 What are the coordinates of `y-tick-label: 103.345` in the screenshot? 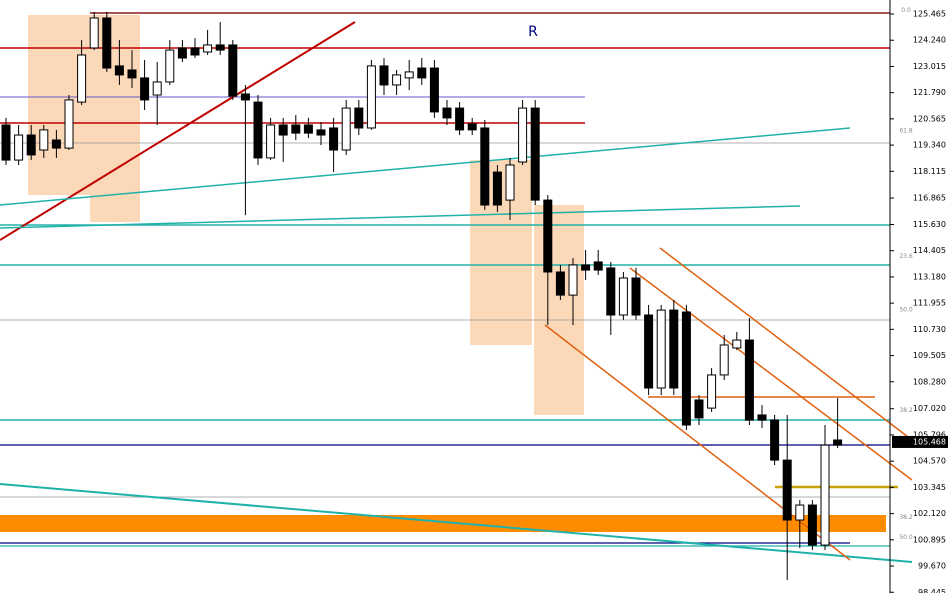 It's located at (929, 487).